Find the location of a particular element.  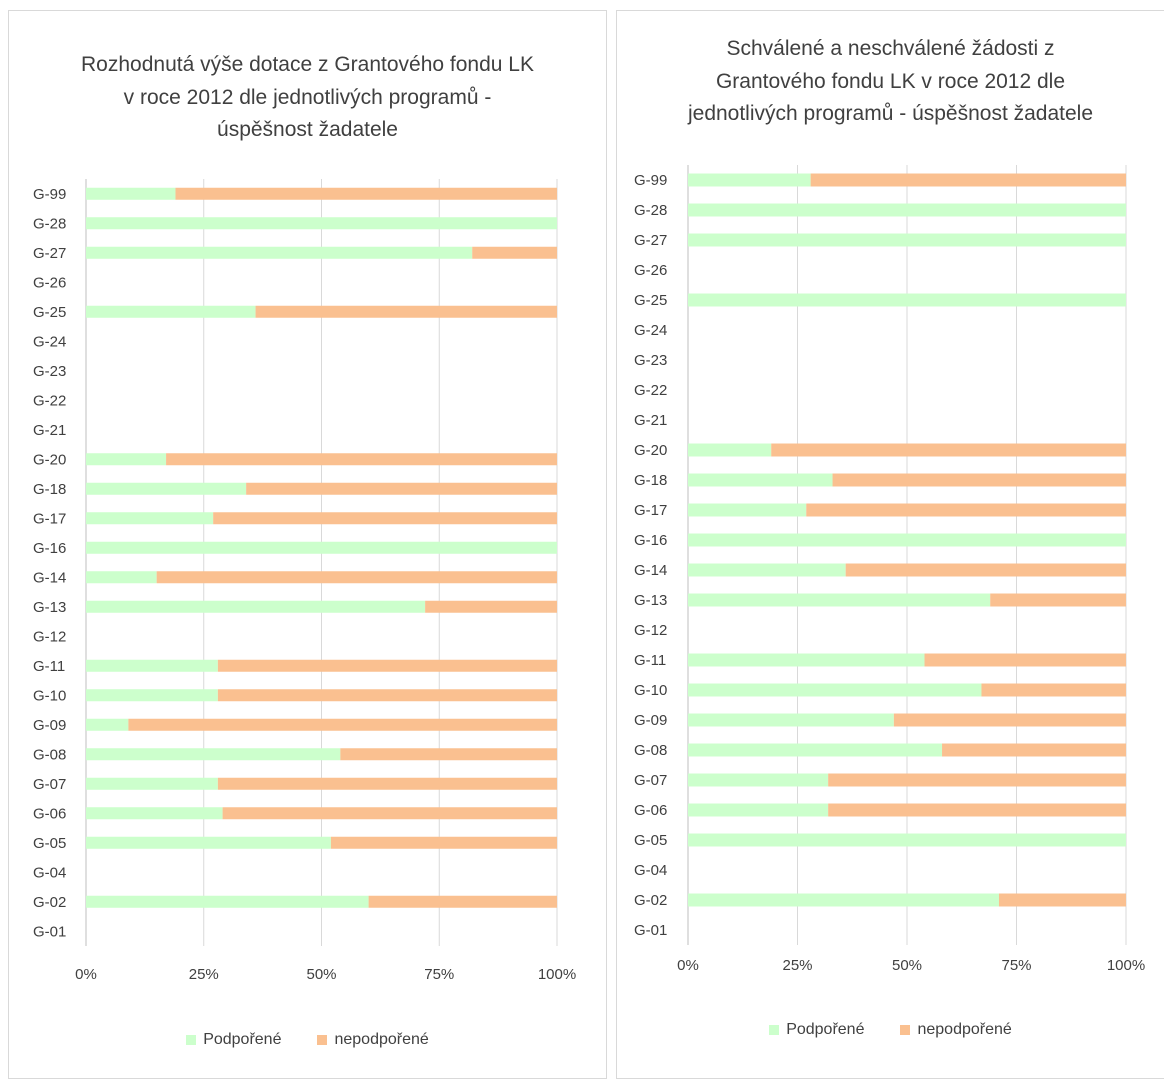

y-tick-label: G-10 is located at coordinates (49, 695).